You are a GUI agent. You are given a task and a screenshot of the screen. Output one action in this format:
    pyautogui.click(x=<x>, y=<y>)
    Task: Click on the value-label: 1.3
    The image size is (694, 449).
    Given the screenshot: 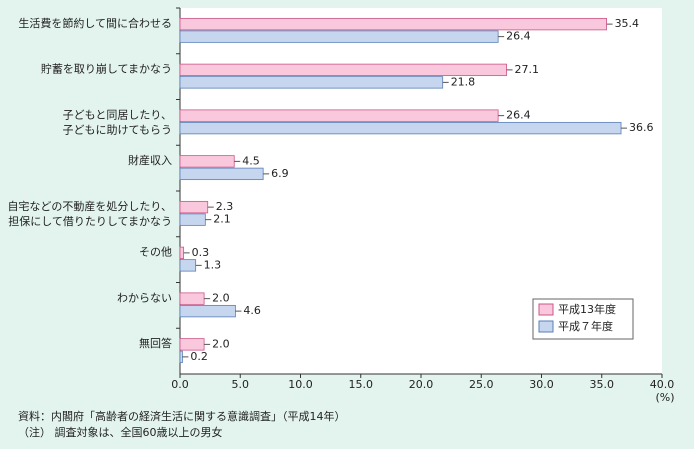 What is the action you would take?
    pyautogui.click(x=213, y=264)
    